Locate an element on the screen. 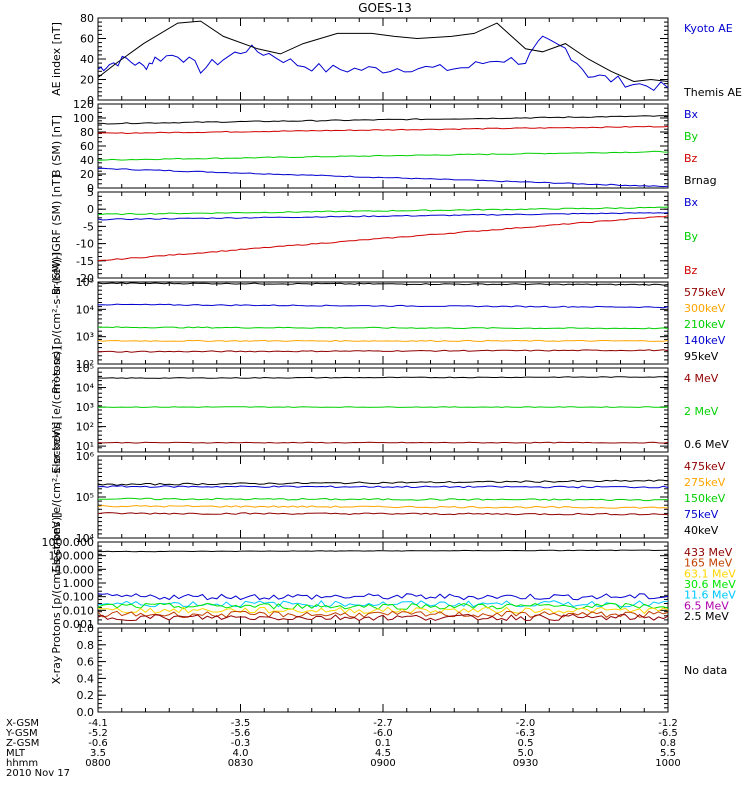 The width and height of the screenshot is (750, 804). panel-0: 0 20 40 60 80 AE index [nT] Kyoto AE Themis AE is located at coordinates (396, 59).